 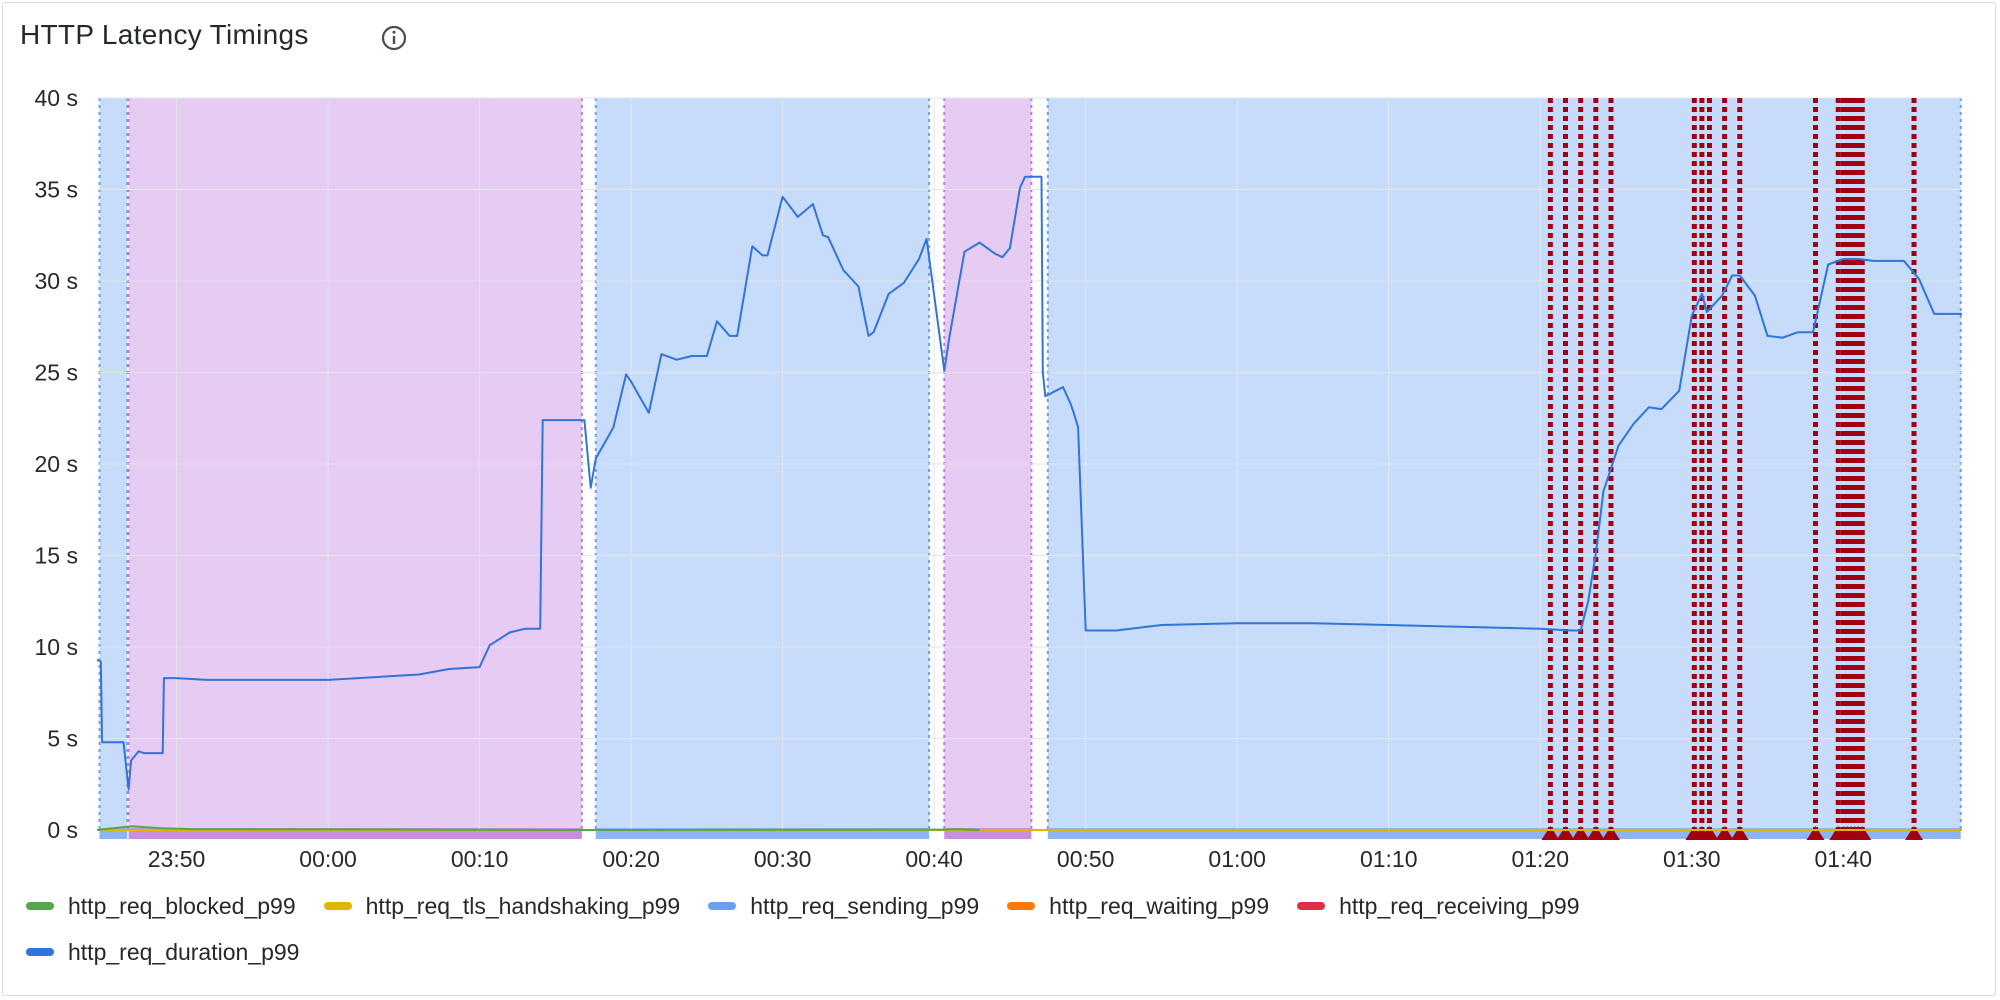 What do you see at coordinates (934, 859) in the screenshot?
I see `x-tick-label: 00:40` at bounding box center [934, 859].